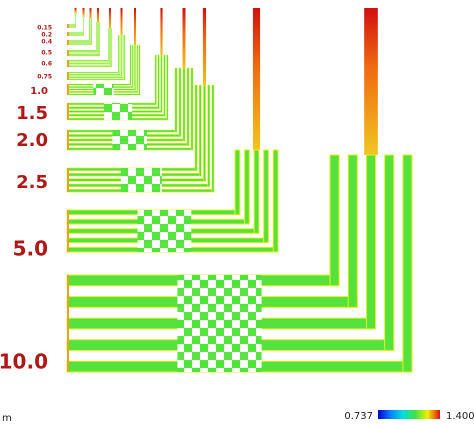 Image resolution: width=474 pixels, height=424 pixels. Describe the element at coordinates (460, 416) in the screenshot. I see `colorbar-max: 1.400` at that location.